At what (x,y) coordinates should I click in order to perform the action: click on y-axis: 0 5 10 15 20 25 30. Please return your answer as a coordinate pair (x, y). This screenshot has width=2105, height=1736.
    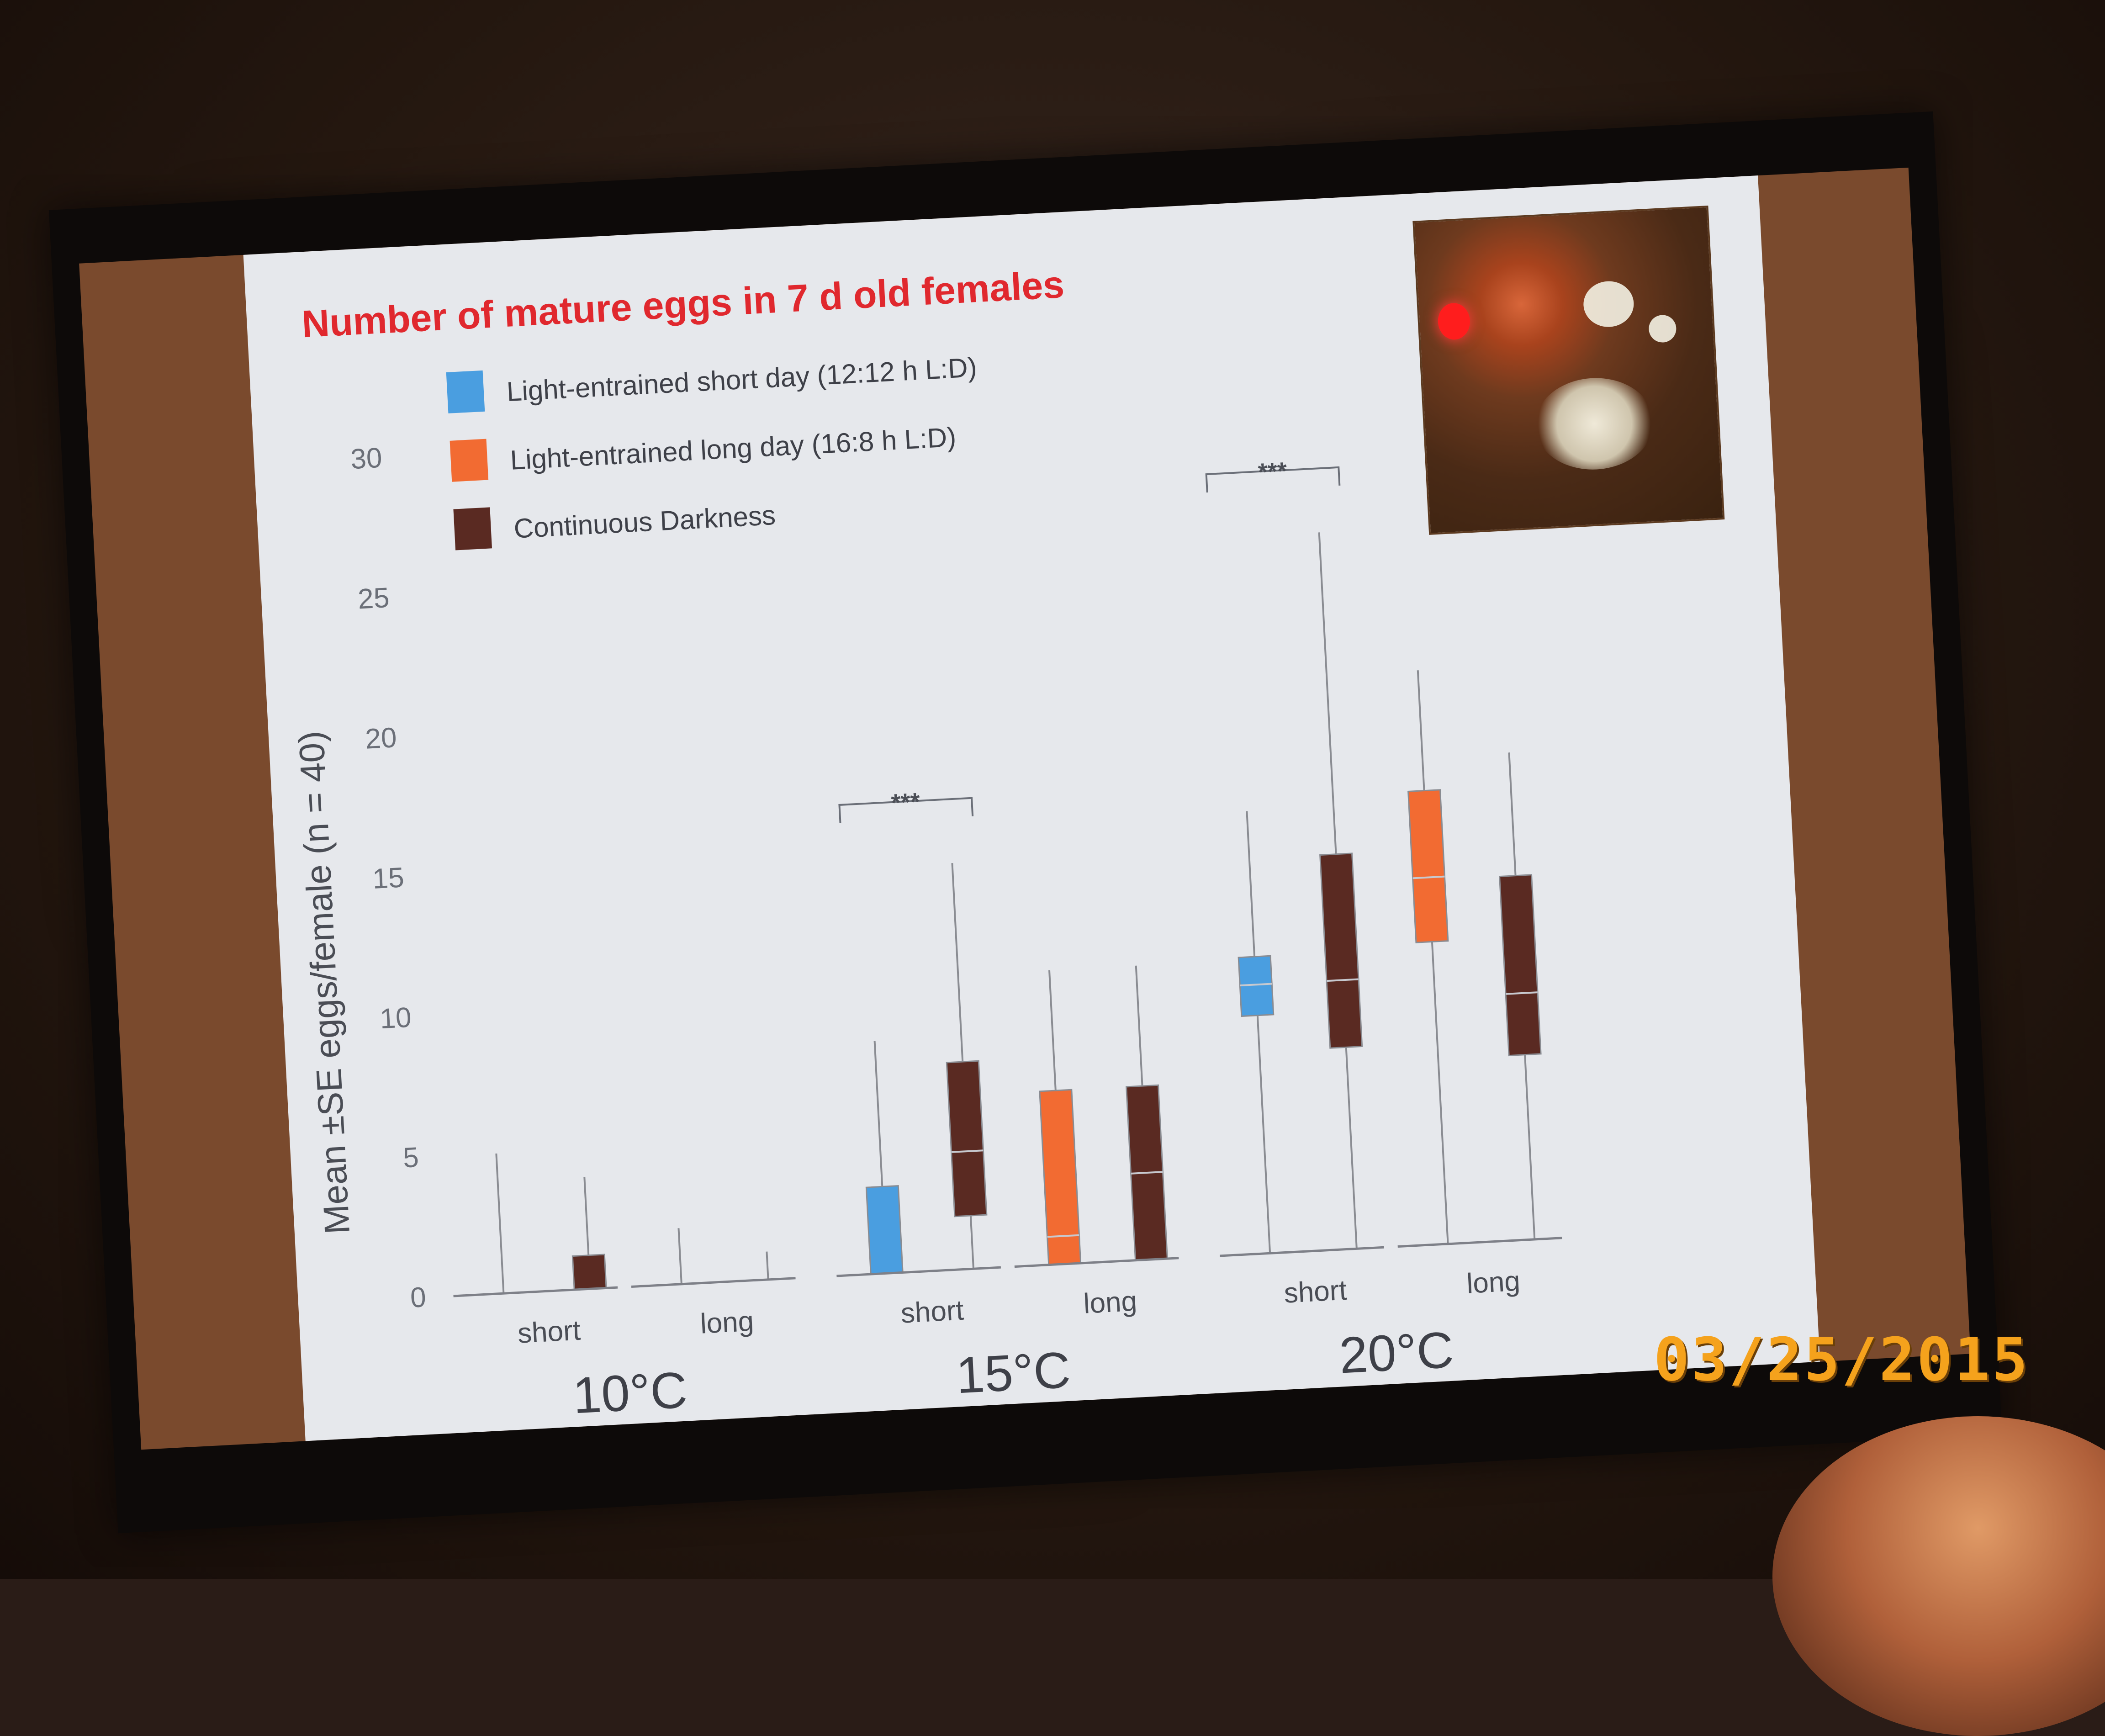
    Looking at the image, I should click on (388, 878).